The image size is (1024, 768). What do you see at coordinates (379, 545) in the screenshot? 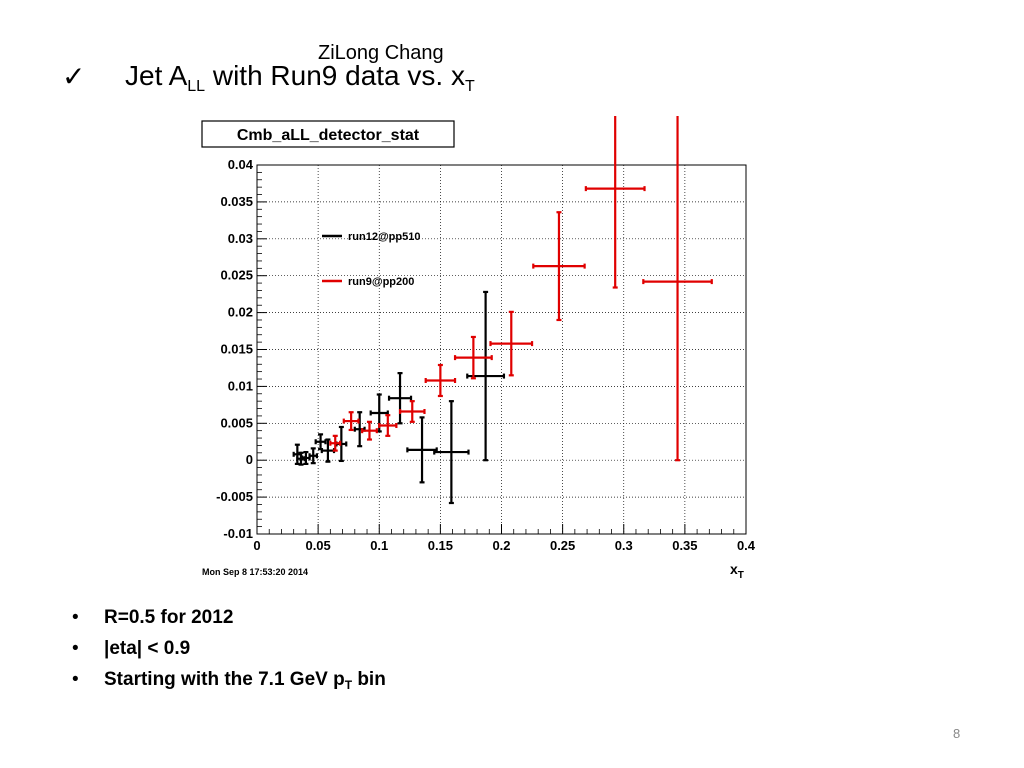
I see `x-tick-label: 0.1` at bounding box center [379, 545].